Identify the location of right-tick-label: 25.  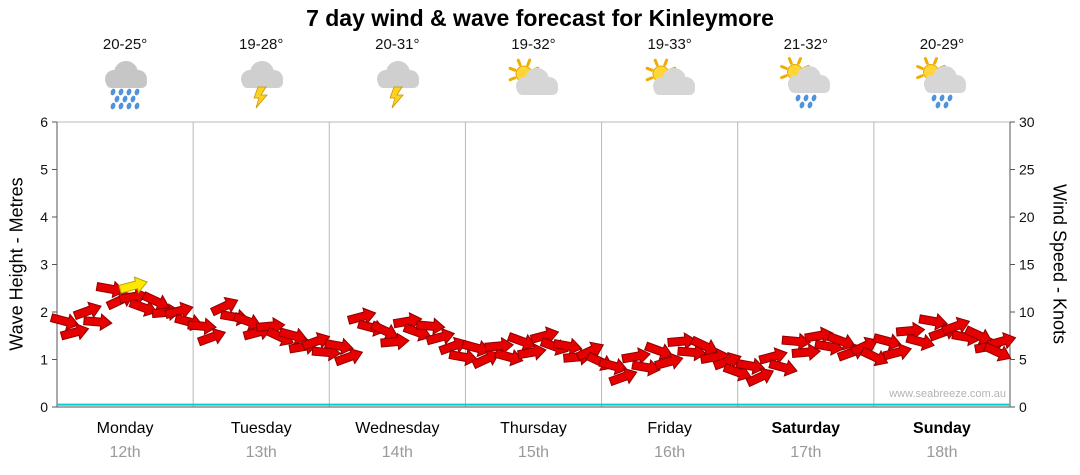
(1027, 170).